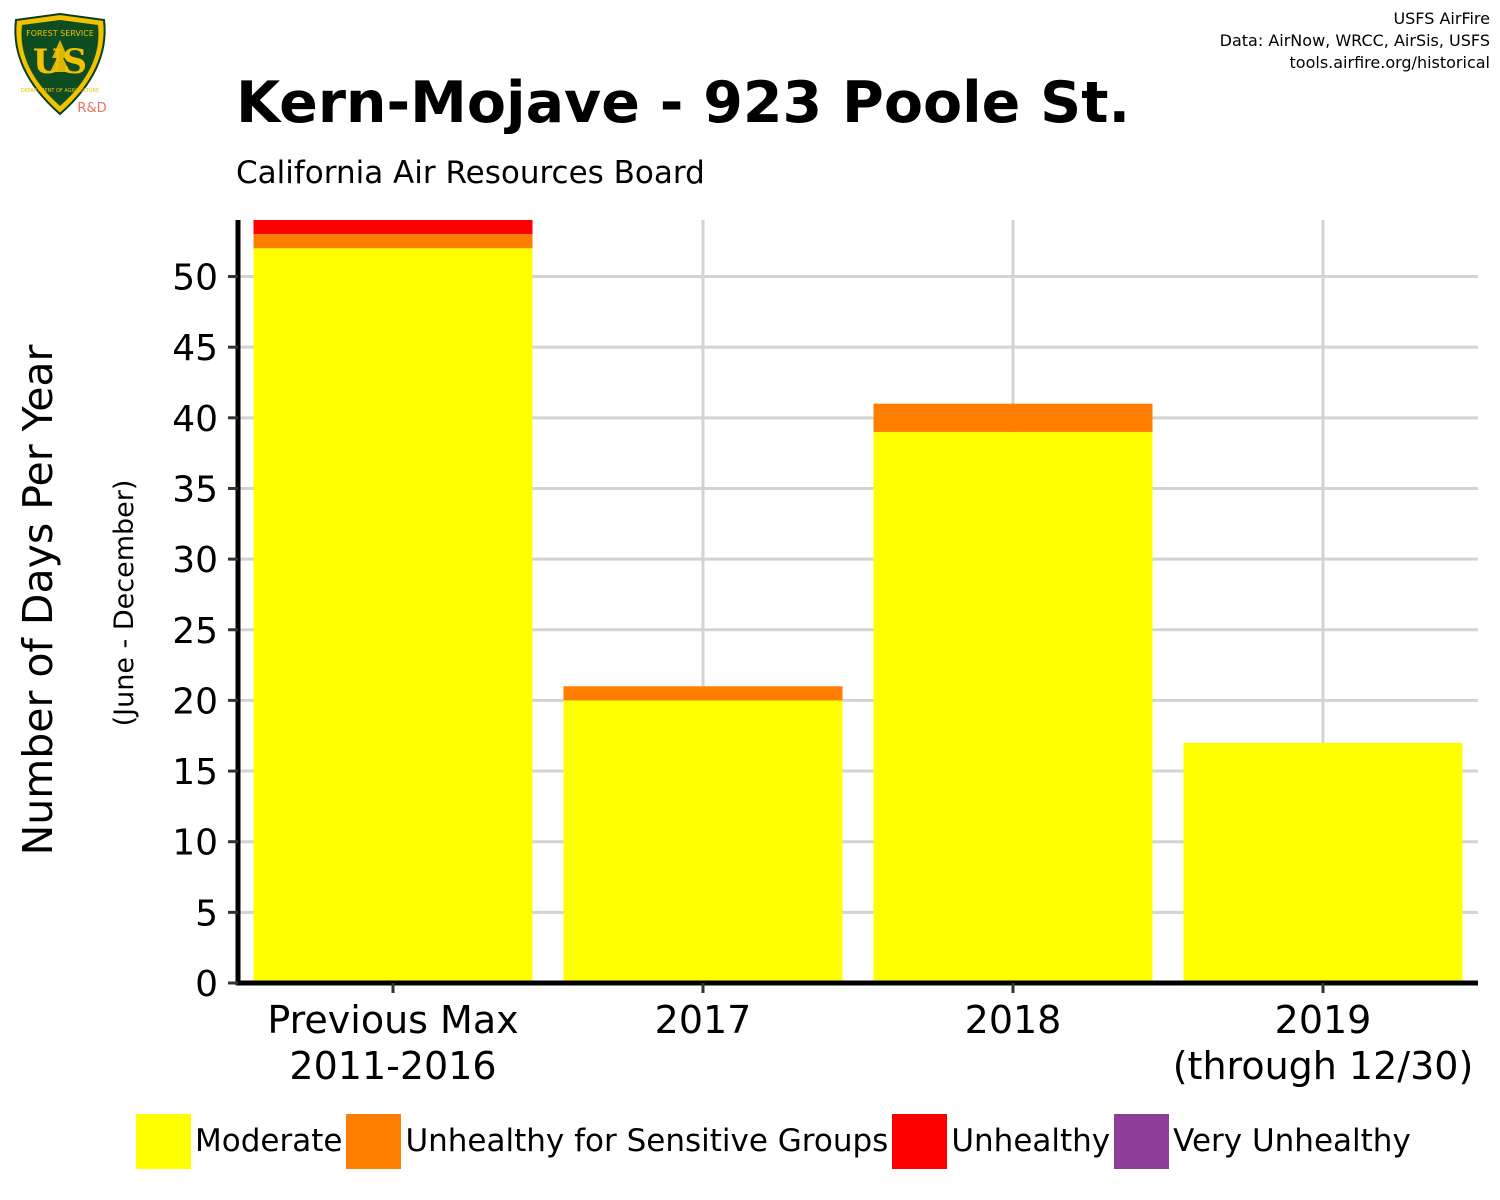 The height and width of the screenshot is (1200, 1500). I want to click on x-tick-label: 2017, so click(703, 1020).